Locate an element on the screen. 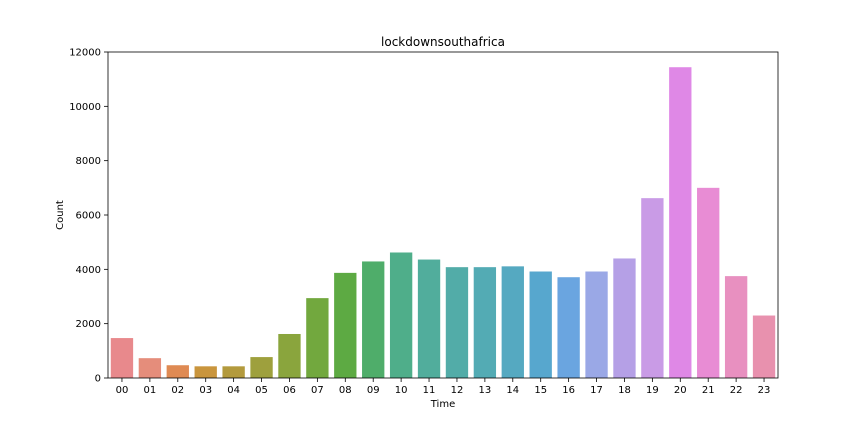 This screenshot has width=864, height=432. x-tick-label-13: 13 is located at coordinates (485, 390).